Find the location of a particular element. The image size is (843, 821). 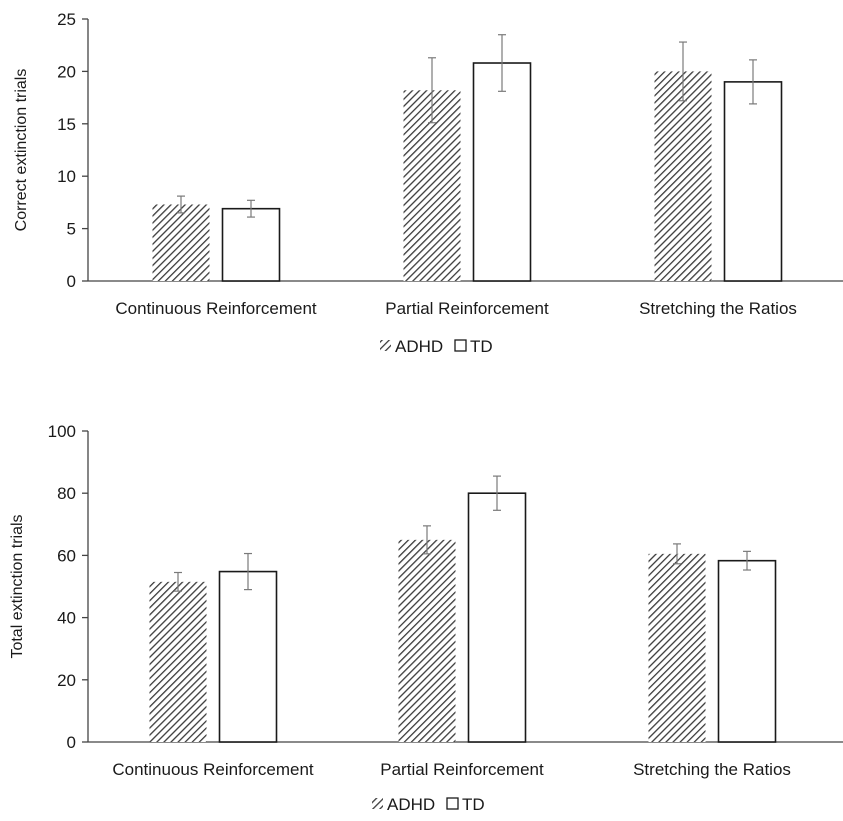

y-tick-label: 10 is located at coordinates (66, 176).